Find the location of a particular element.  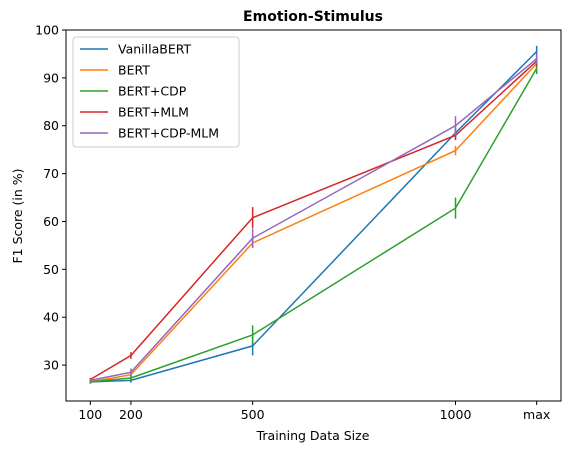

y-axis-label: F1 Score (in %) is located at coordinates (17, 215).